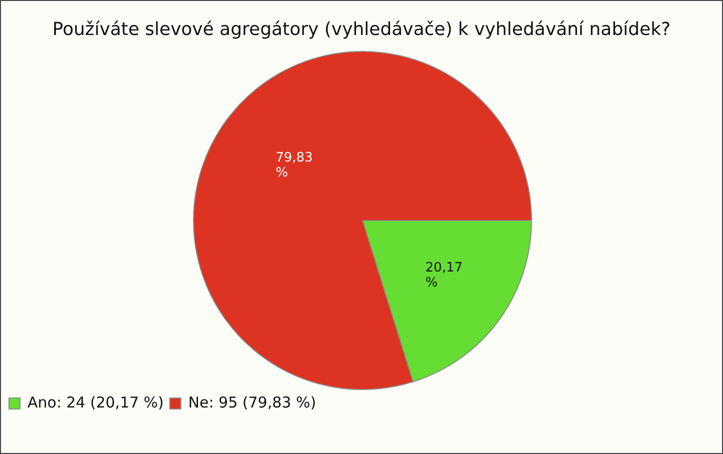 The image size is (723, 454). Describe the element at coordinates (294, 165) in the screenshot. I see `data-label: 79,83 %` at that location.